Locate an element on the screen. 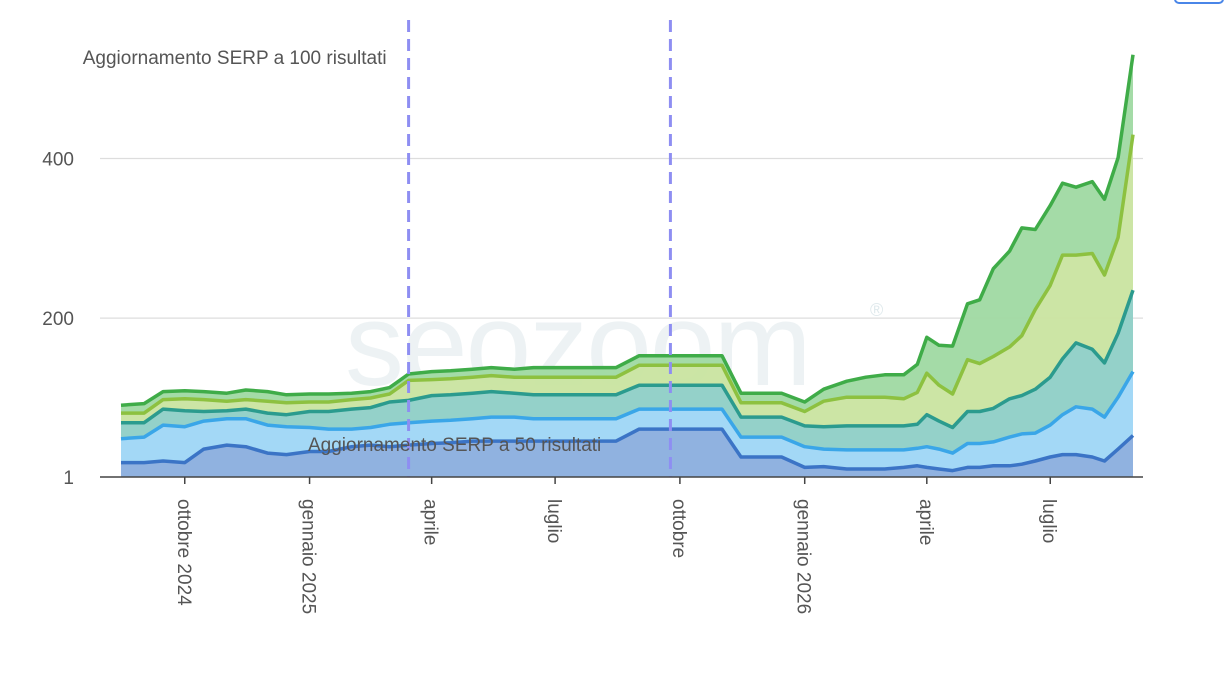  watermark-registered-mark: ® is located at coordinates (876, 310).